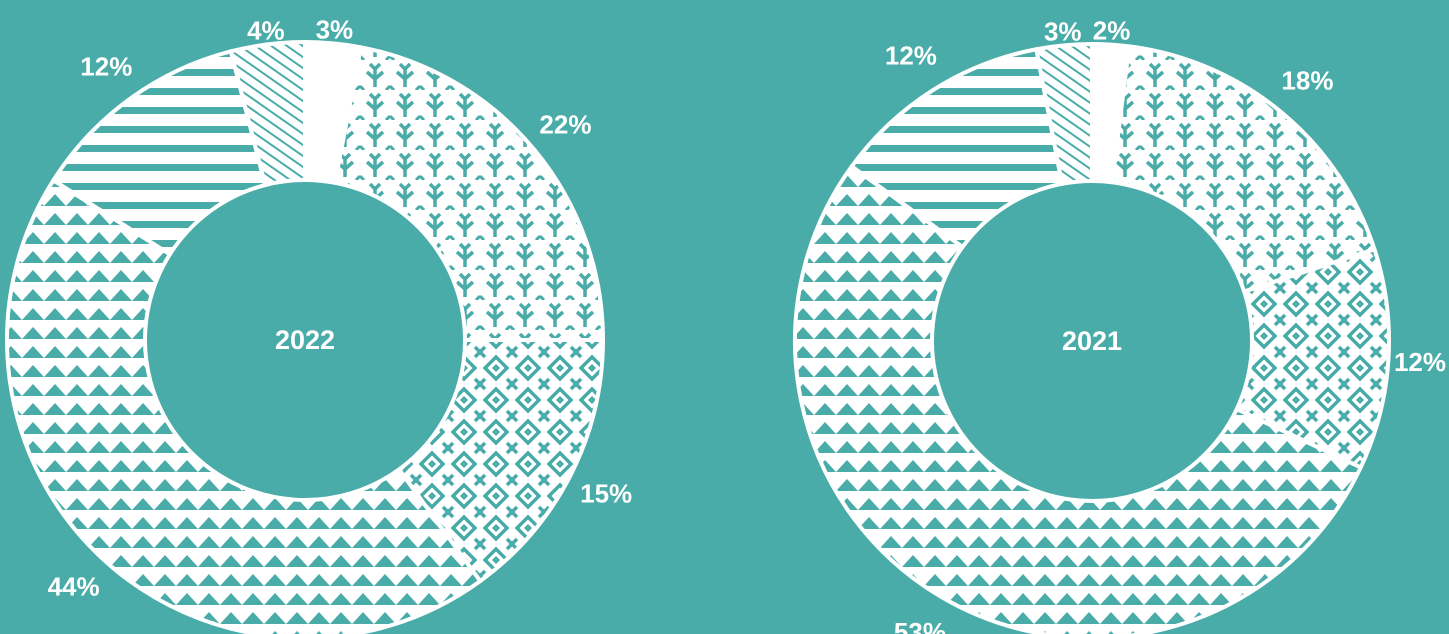 The image size is (1449, 634). I want to click on slice-label: 22%, so click(565, 125).